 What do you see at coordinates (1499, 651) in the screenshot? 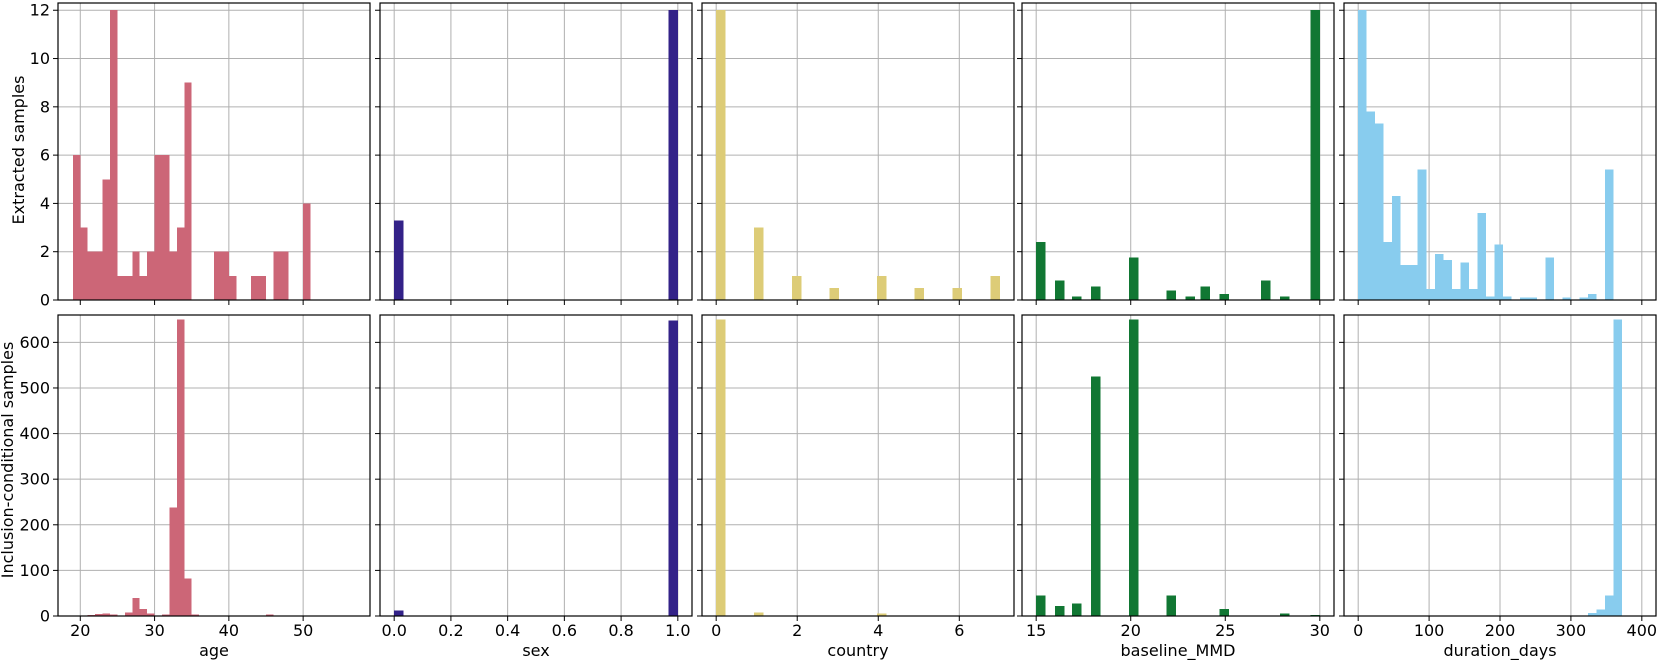
I see `x-axis-label-duration_days: duration_days` at bounding box center [1499, 651].